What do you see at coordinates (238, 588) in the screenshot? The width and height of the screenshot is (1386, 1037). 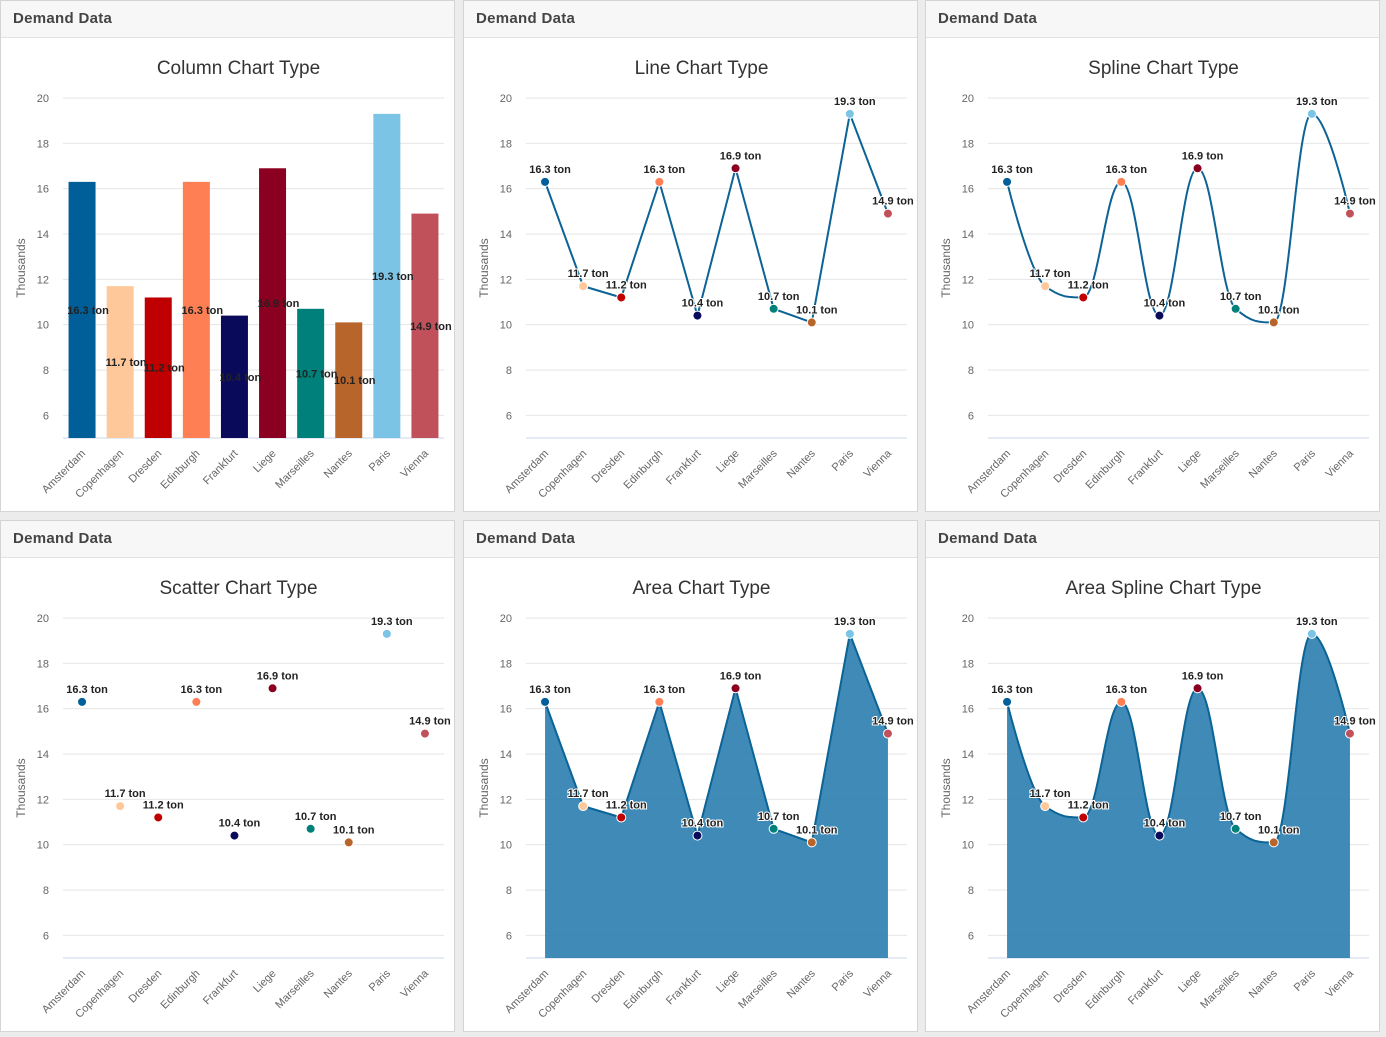 I see `chart-title: Scatter Chart Type` at bounding box center [238, 588].